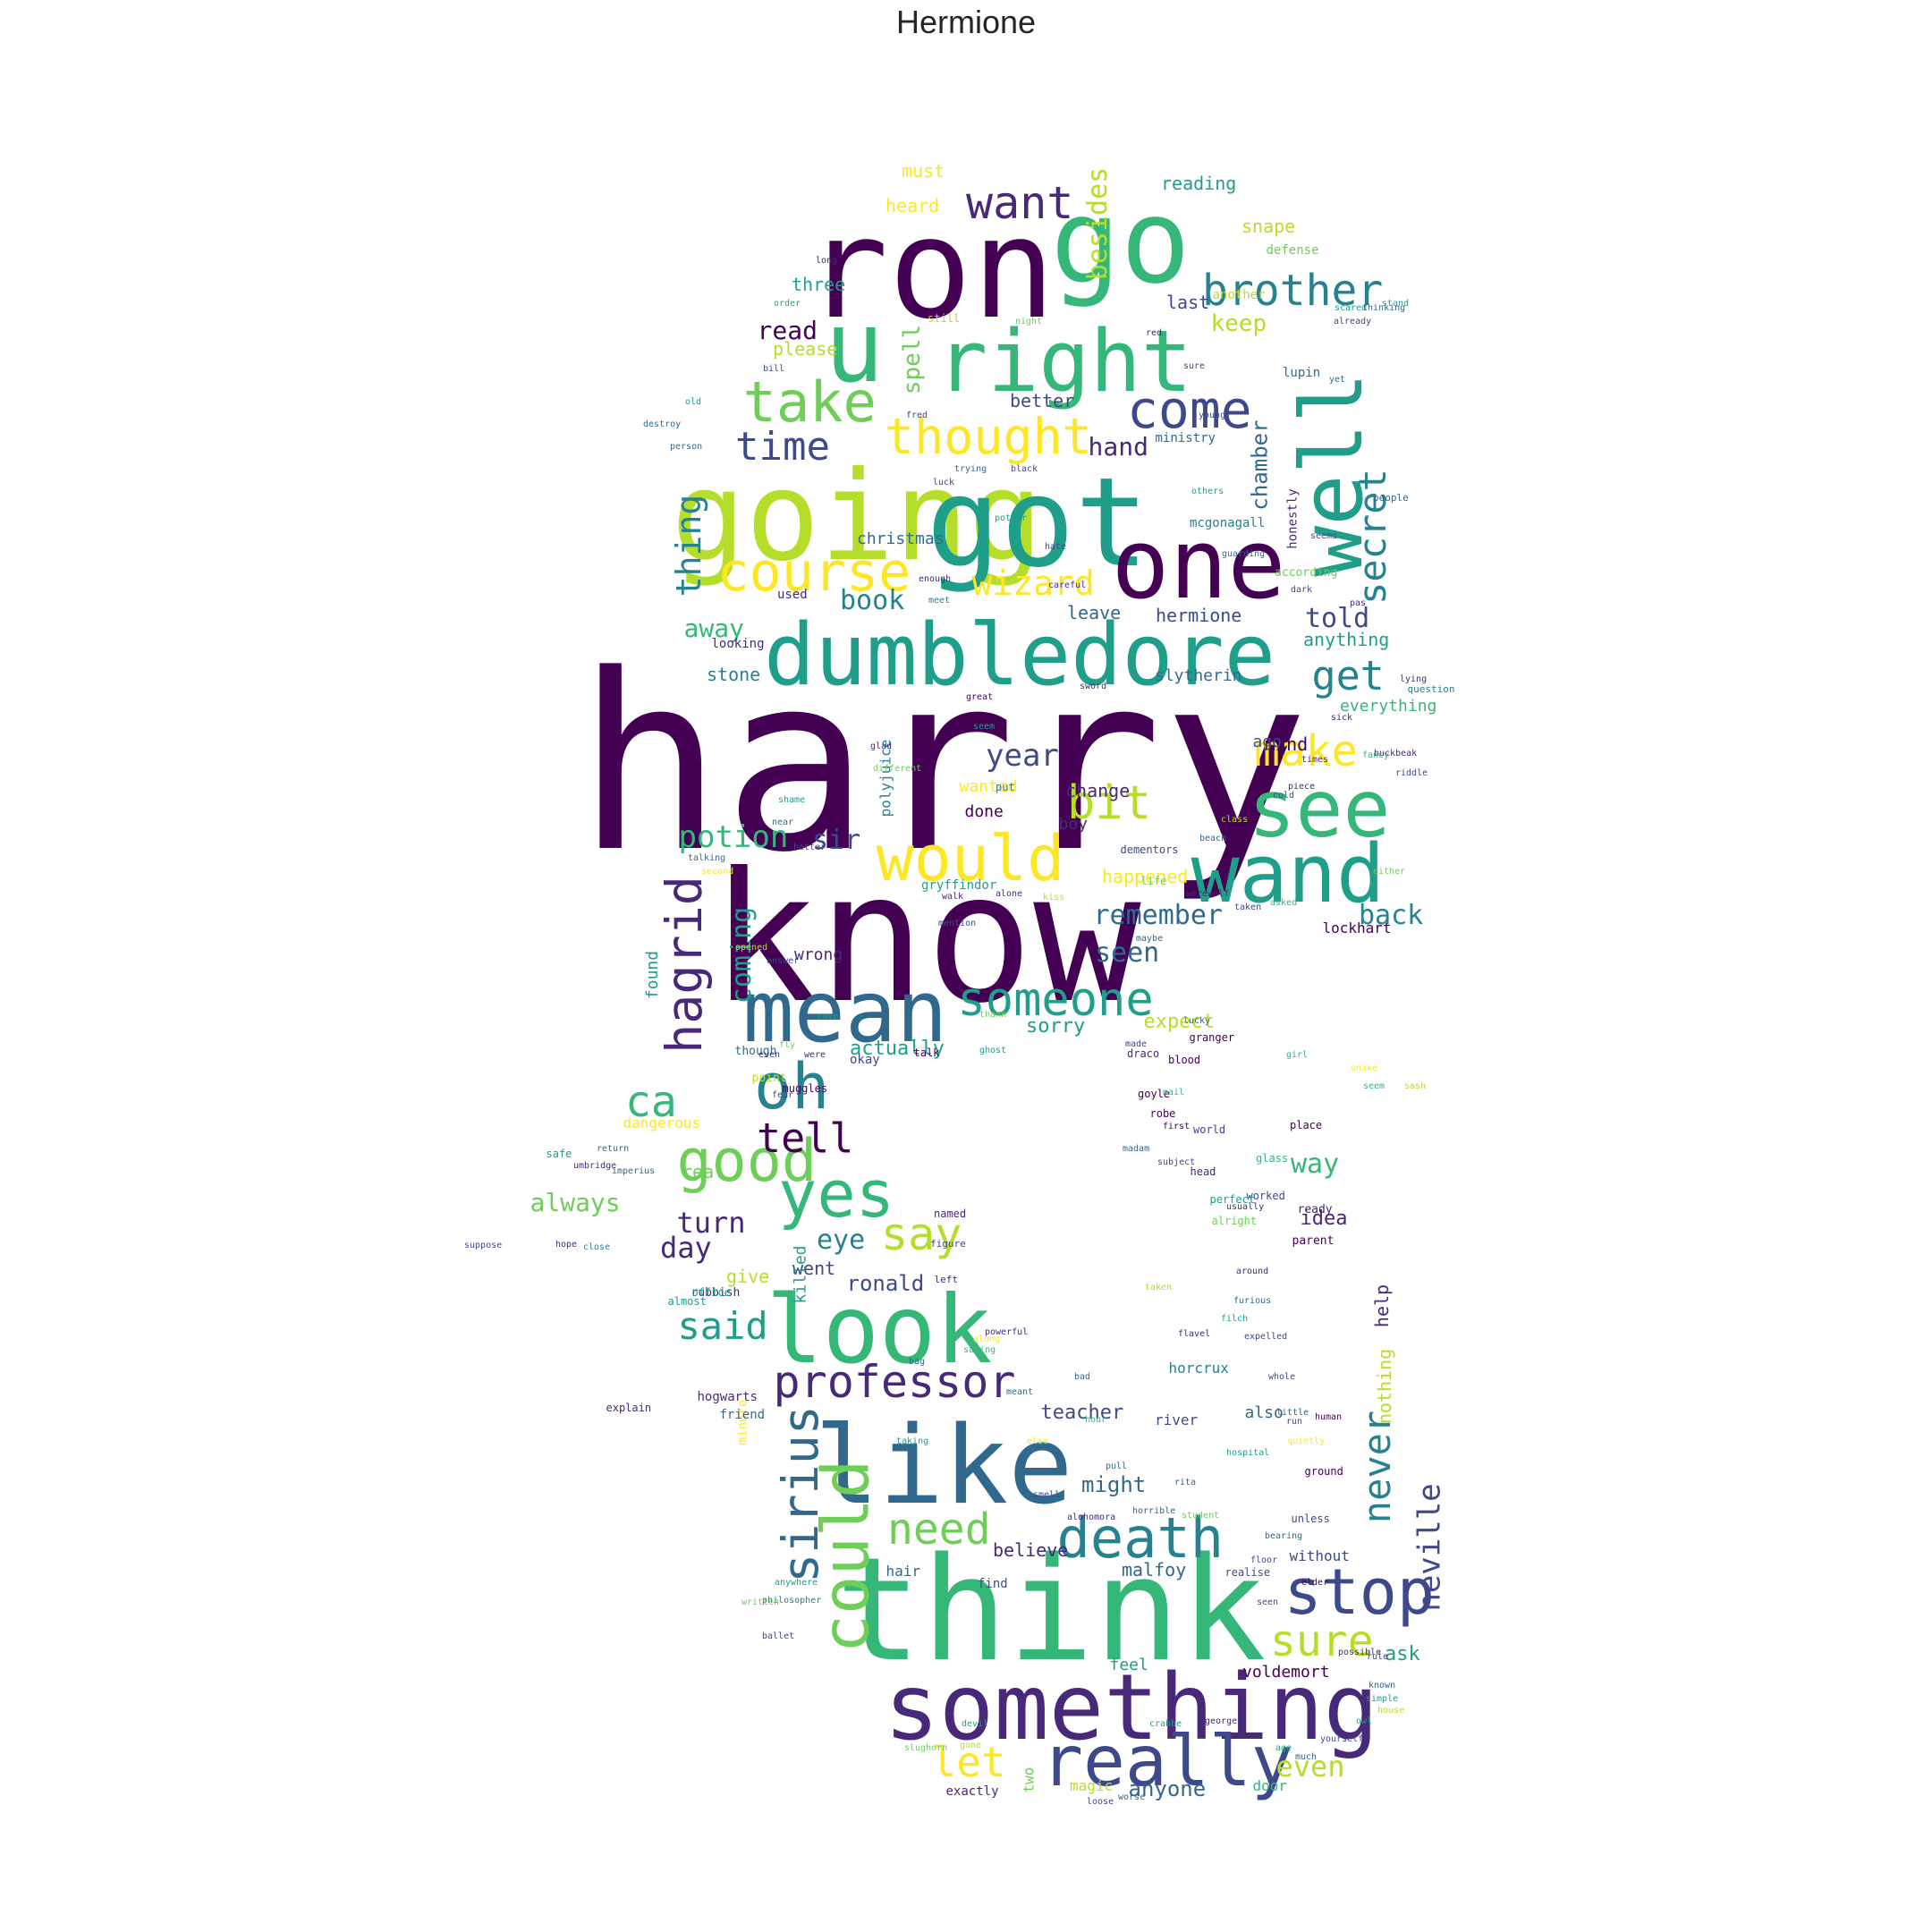  Describe the element at coordinates (881, 746) in the screenshot. I see `cloud-word: glad` at that location.